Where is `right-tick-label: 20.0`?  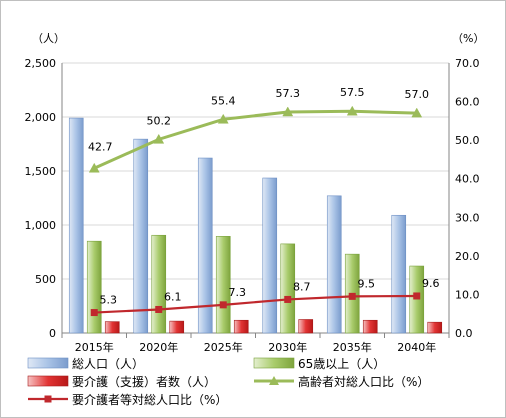
right-tick-label: 20.0 is located at coordinates (467, 256).